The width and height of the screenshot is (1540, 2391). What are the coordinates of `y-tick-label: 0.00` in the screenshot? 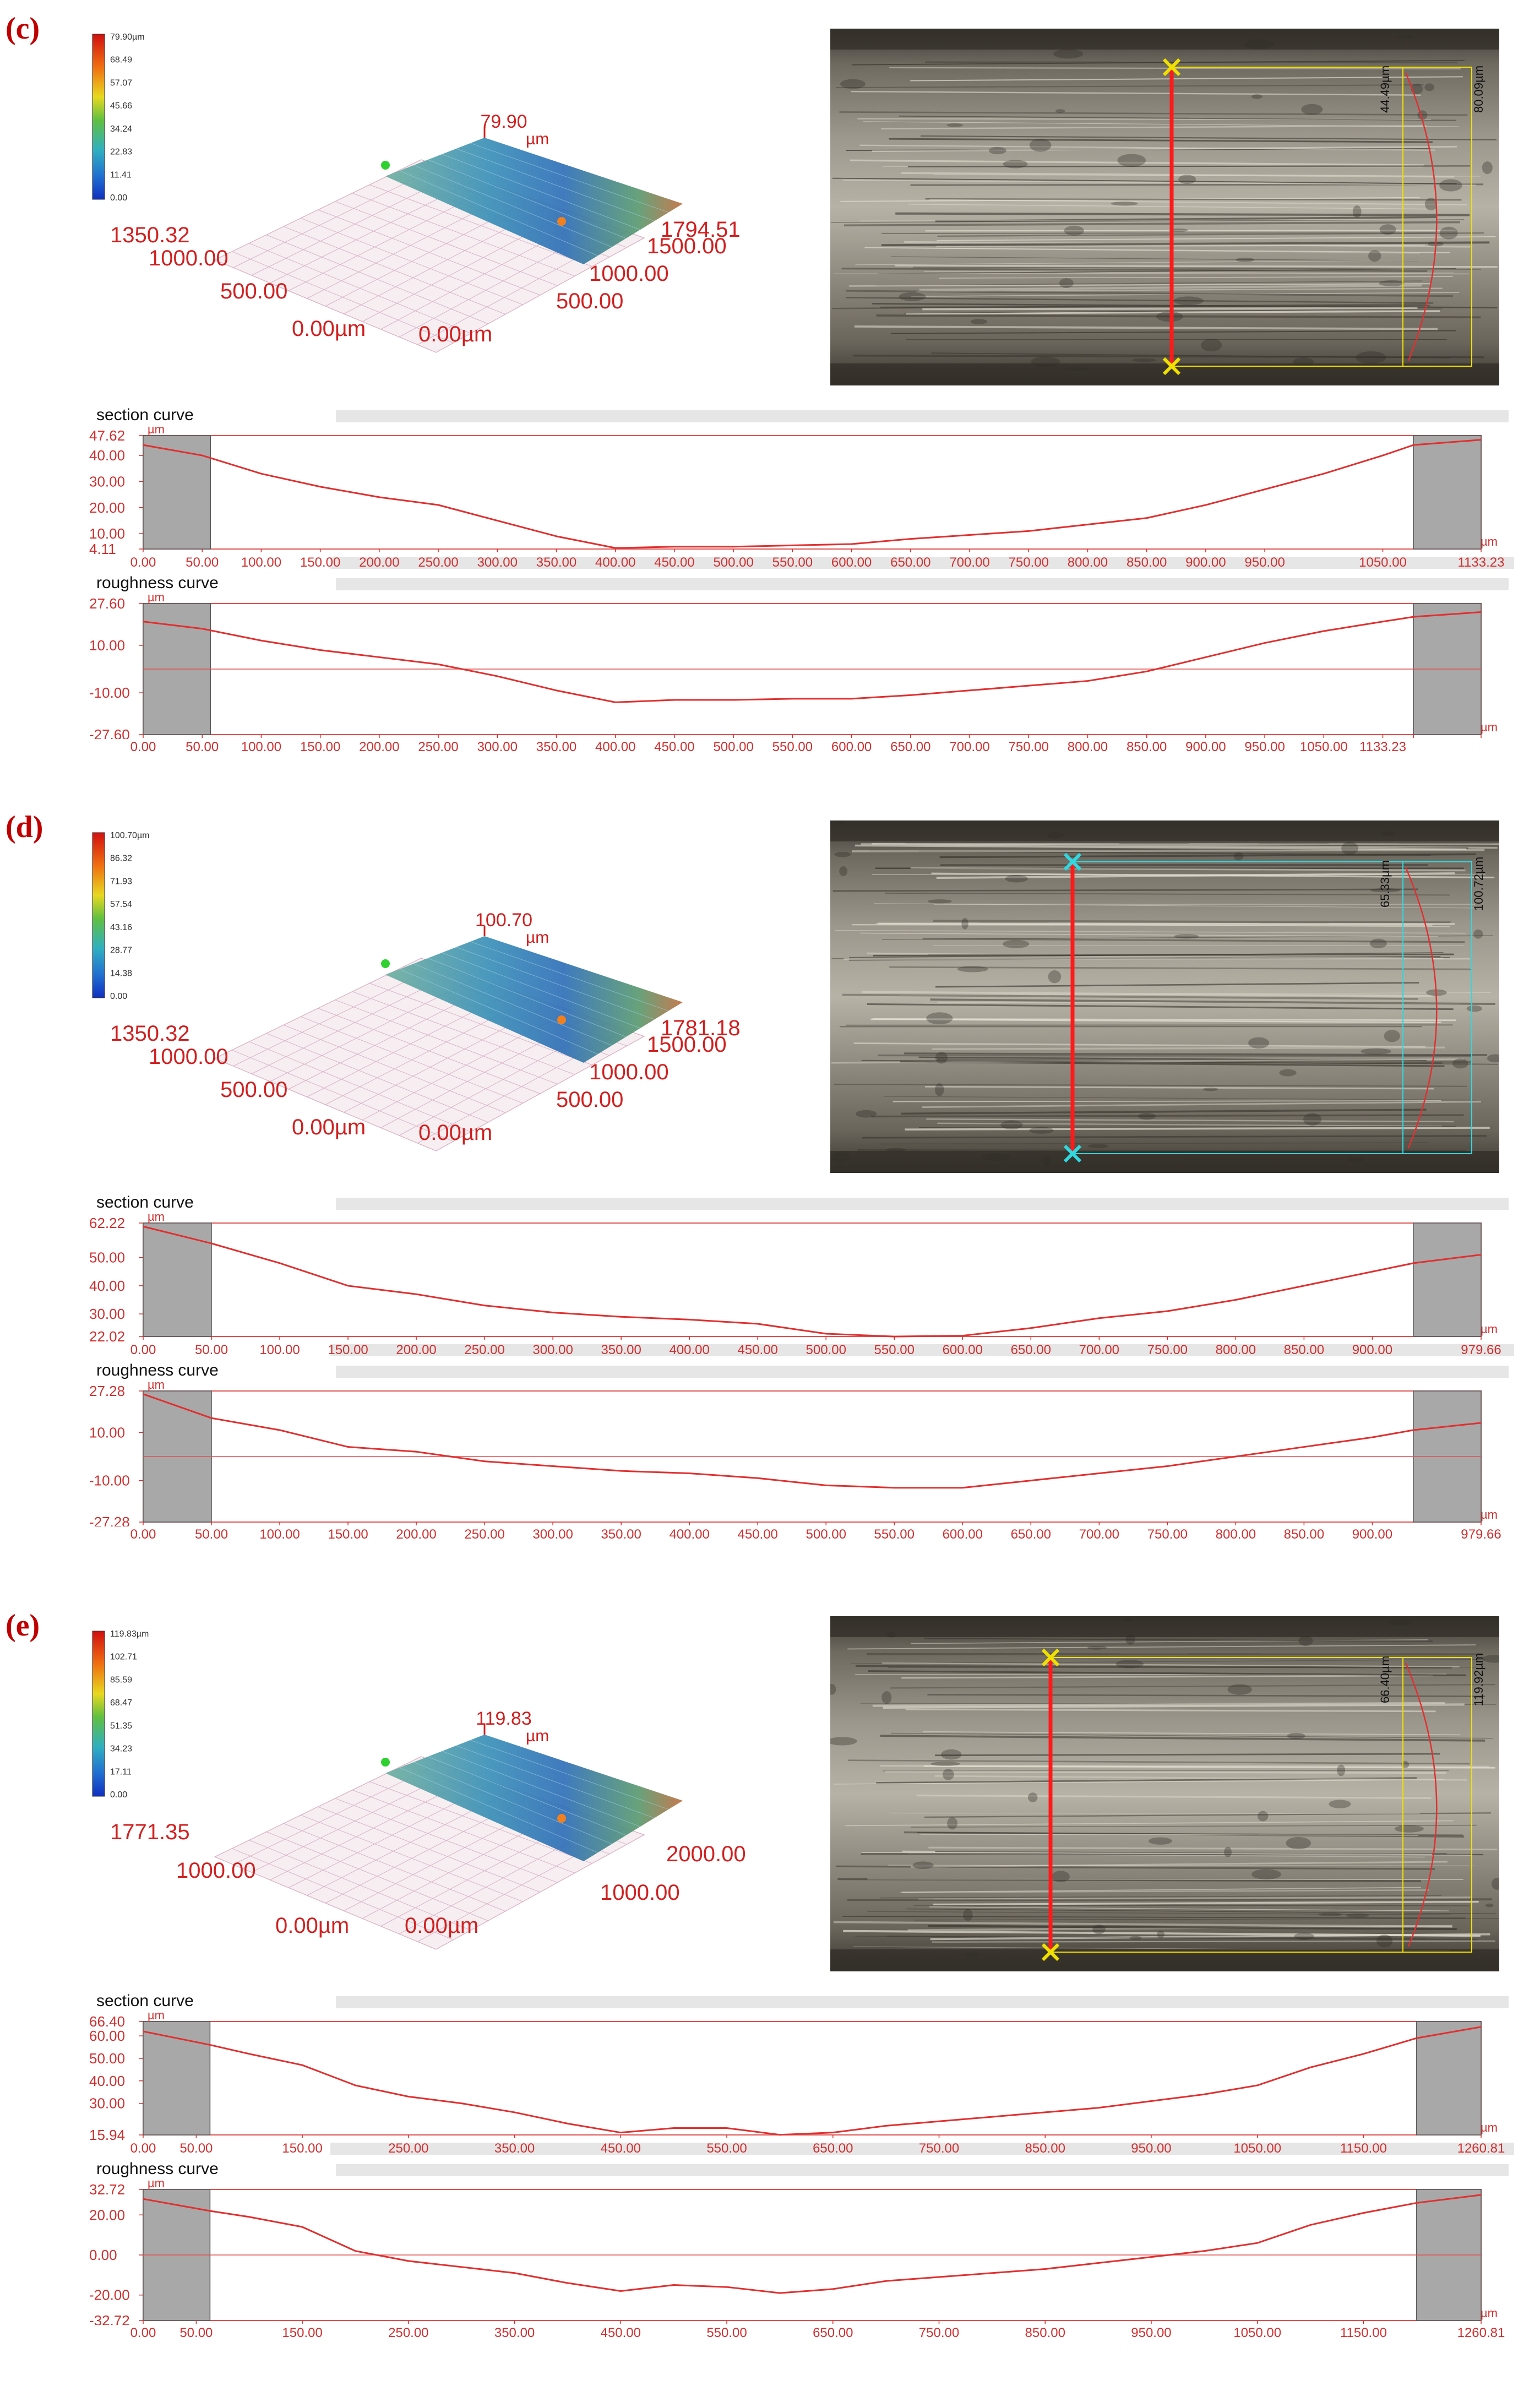 It's located at (103, 2255).